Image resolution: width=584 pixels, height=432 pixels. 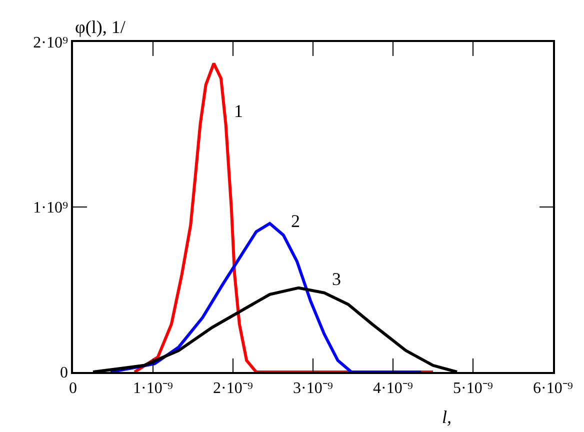 I want to click on y-tick-label: 2·10⁹, so click(x=50, y=43).